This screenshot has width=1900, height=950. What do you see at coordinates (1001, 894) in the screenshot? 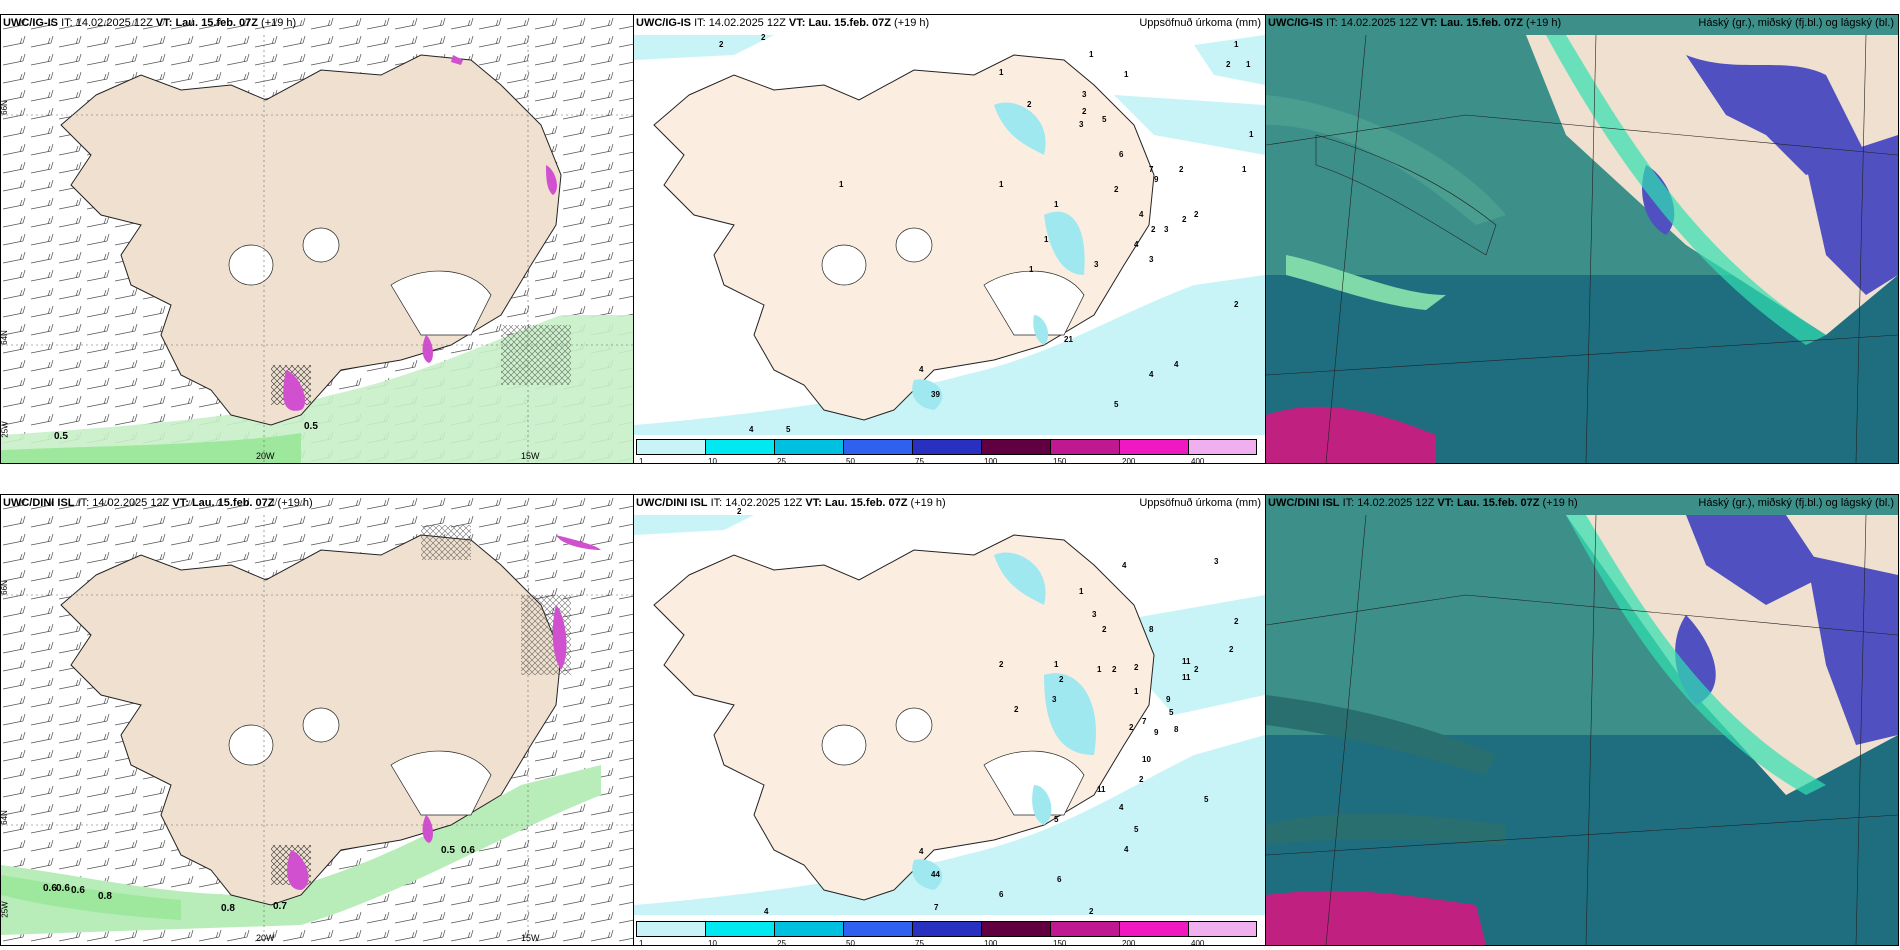
I see `precip-value: 6` at bounding box center [1001, 894].